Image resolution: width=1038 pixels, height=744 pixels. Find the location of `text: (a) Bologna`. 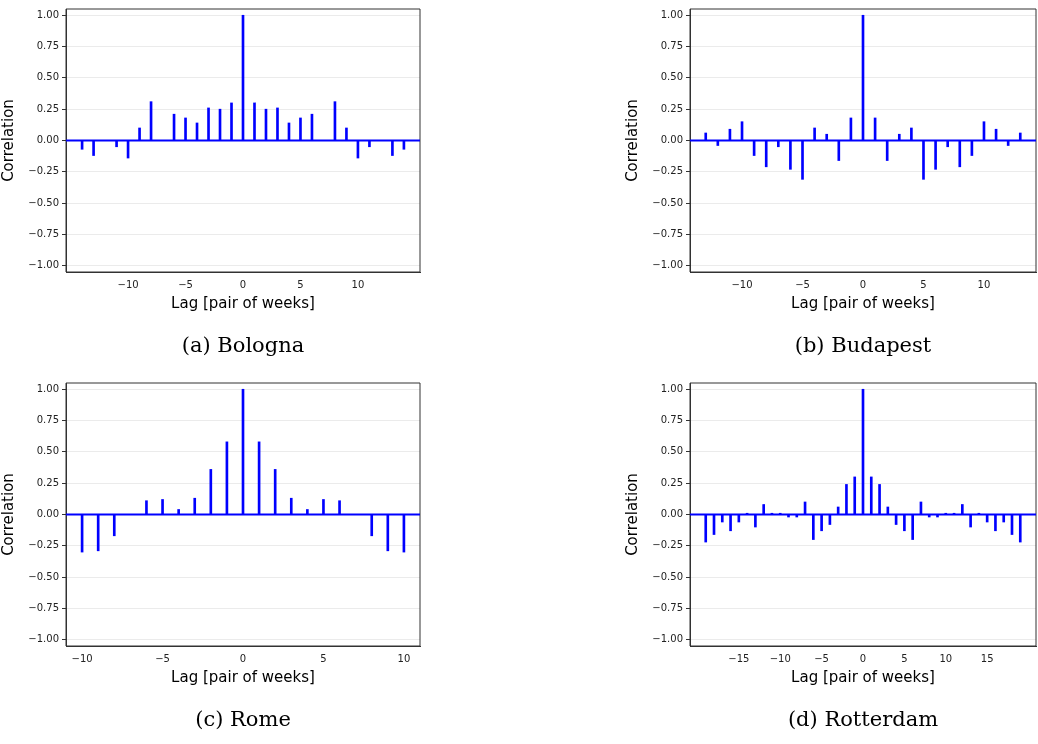

text: (a) Bologna is located at coordinates (243, 345).